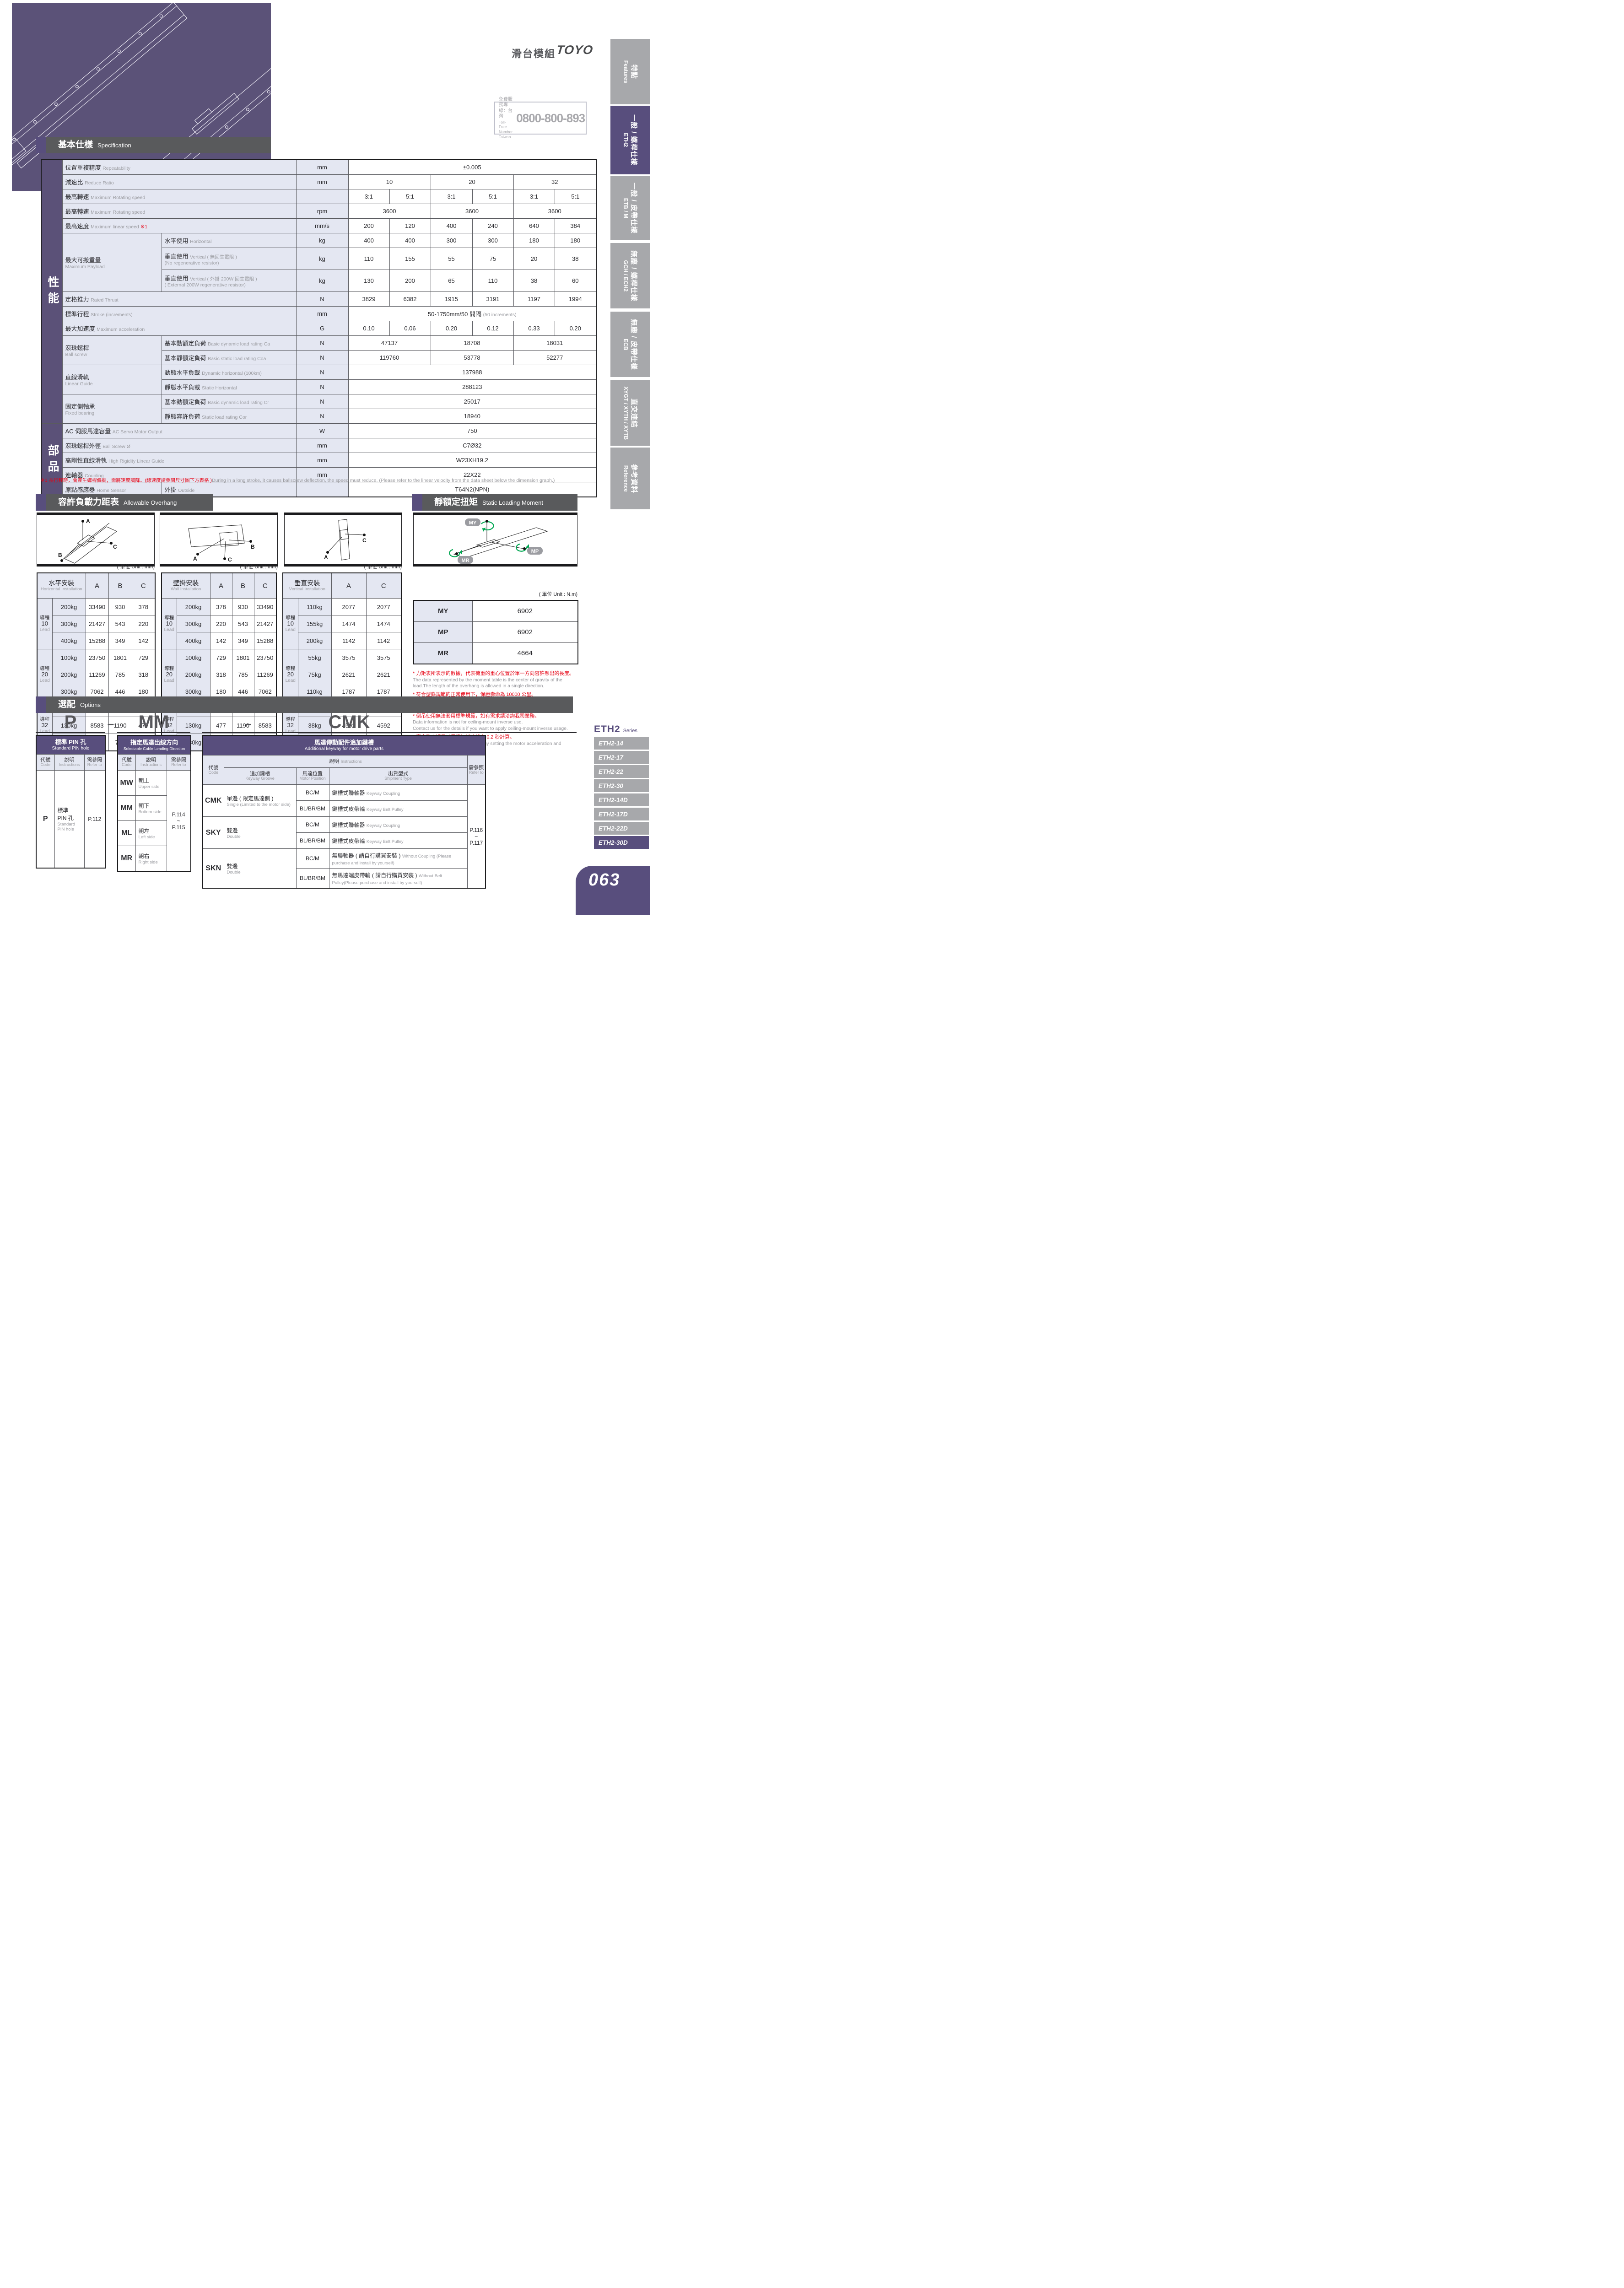  I want to click on parts-side-cell: 部品, so click(52, 460).